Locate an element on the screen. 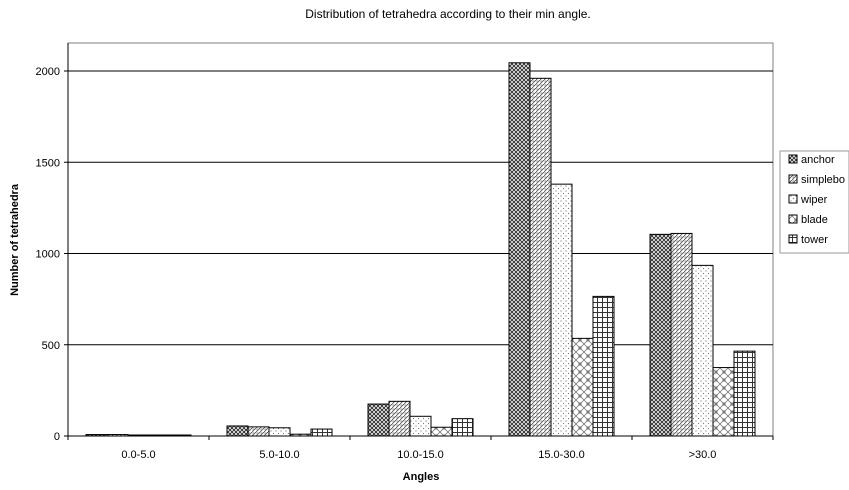  legend: anchor simplebo wiper blade tower is located at coordinates (814, 202).